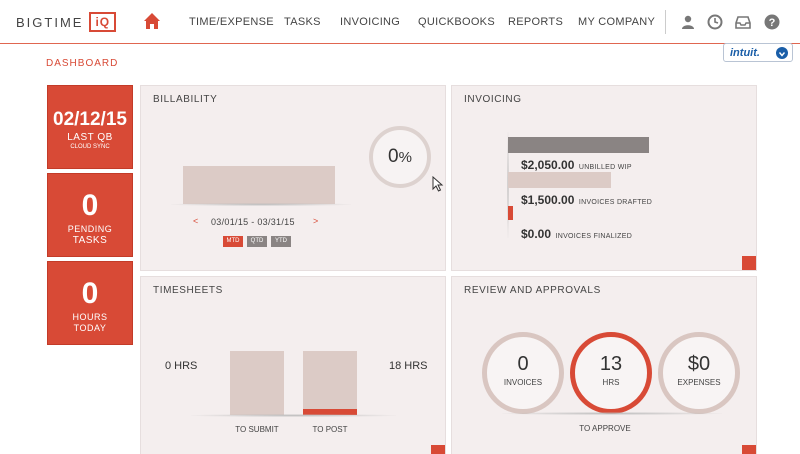  What do you see at coordinates (90, 317) in the screenshot?
I see `hours-label: HOURS` at bounding box center [90, 317].